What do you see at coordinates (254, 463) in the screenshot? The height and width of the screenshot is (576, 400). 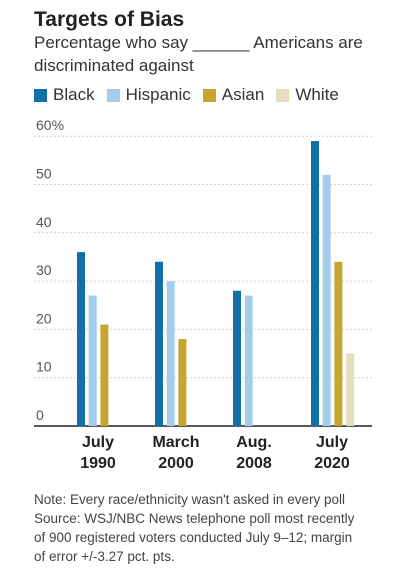 I see `x-tick-label: 2008` at bounding box center [254, 463].